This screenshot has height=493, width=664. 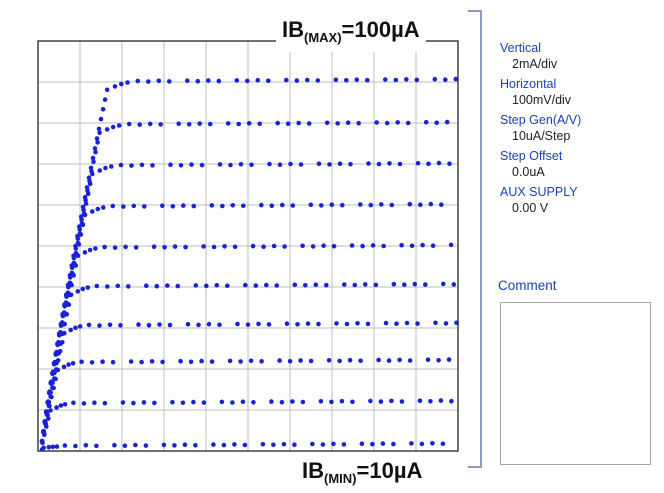 I want to click on ib-max-subscript: (MAX), so click(x=323, y=37).